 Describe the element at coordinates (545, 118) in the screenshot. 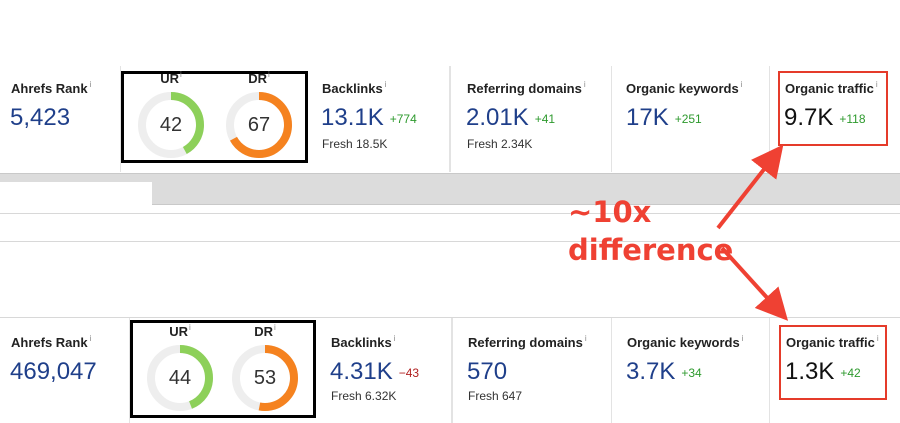

I see `referring-domains-delta: +41` at that location.